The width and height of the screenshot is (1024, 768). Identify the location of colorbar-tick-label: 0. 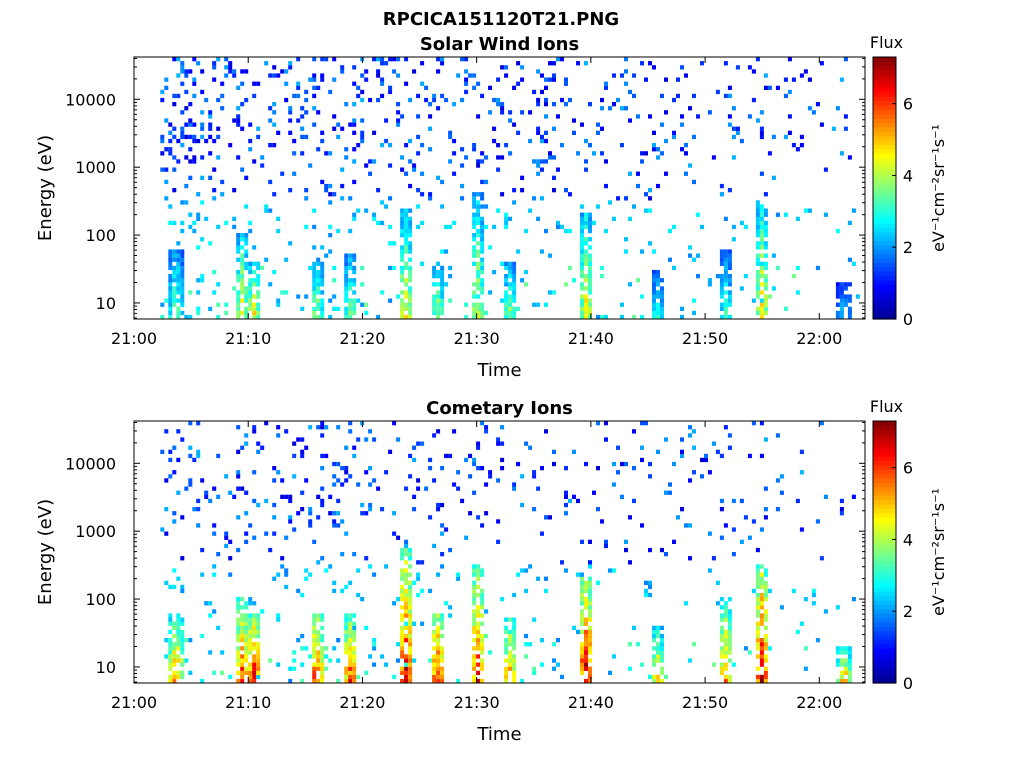
(908, 319).